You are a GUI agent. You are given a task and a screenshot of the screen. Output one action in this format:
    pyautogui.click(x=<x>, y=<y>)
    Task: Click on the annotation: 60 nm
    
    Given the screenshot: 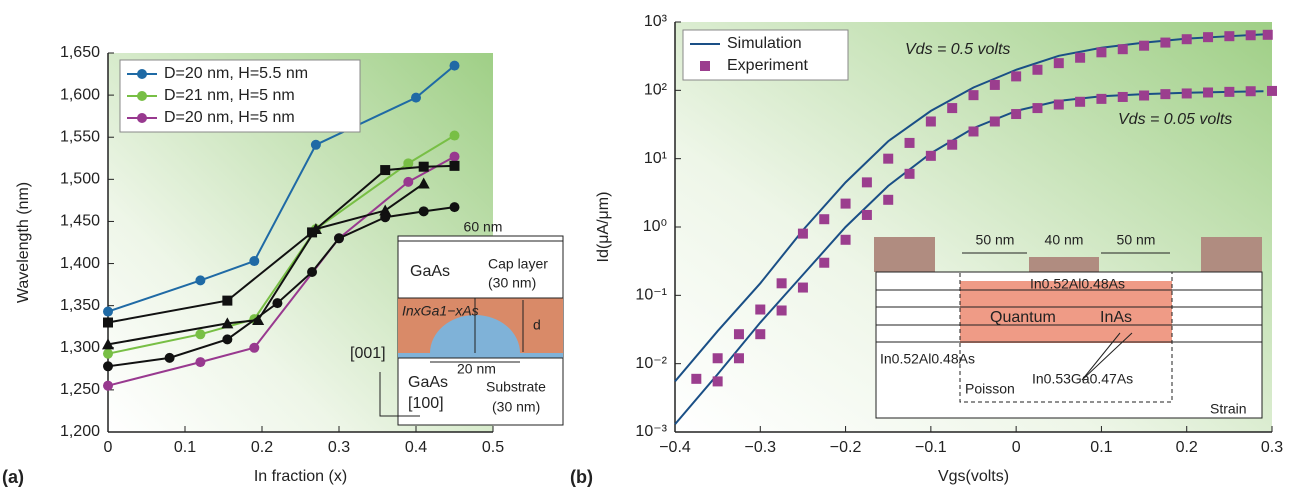 What is the action you would take?
    pyautogui.click(x=483, y=227)
    